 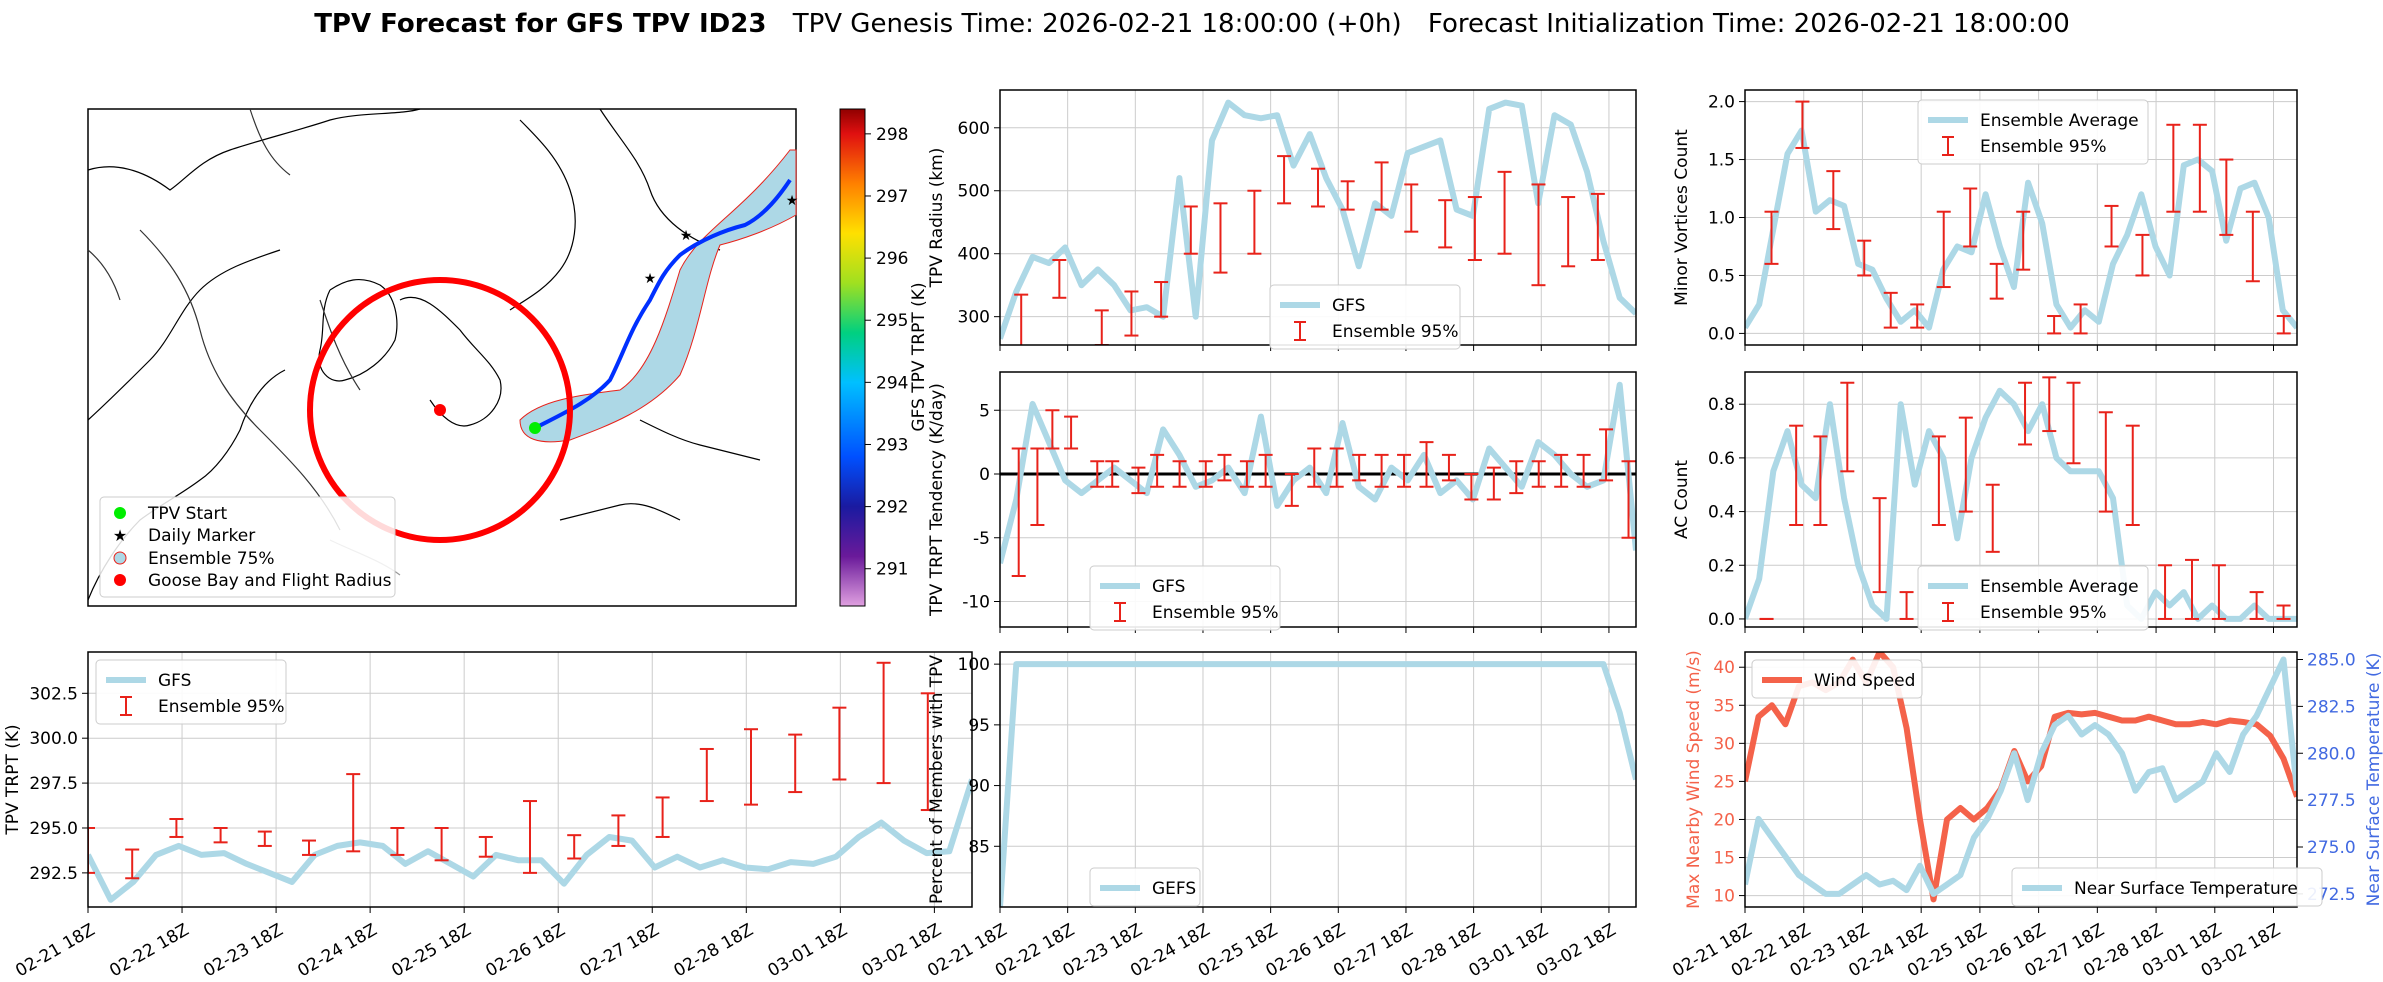 What do you see at coordinates (243, 950) in the screenshot?
I see `x-tick-label: 02-23 18Z` at bounding box center [243, 950].